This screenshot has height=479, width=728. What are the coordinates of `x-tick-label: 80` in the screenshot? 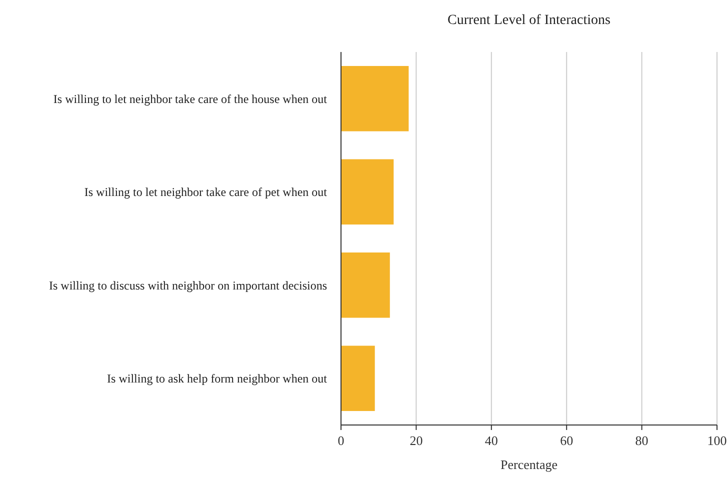 It's located at (641, 440).